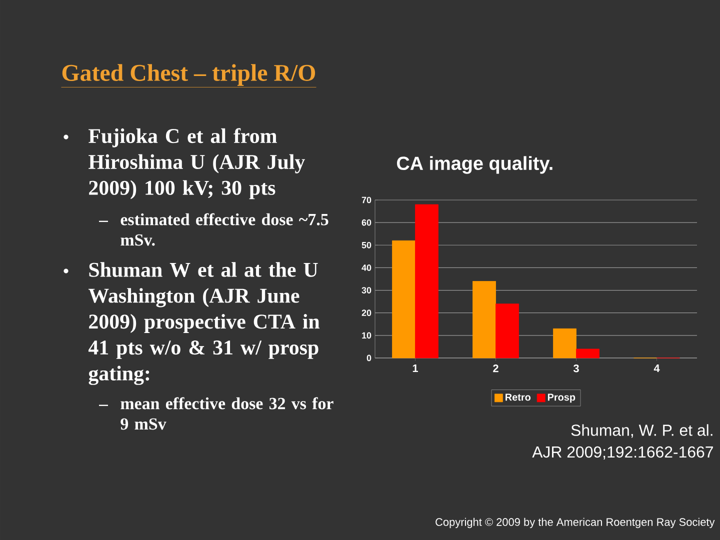 This screenshot has height=540, width=720. I want to click on text: Fujioka C et al from Hiroshima U (AJR July 2009) 100 kV; 30 pts, so click(196, 164).